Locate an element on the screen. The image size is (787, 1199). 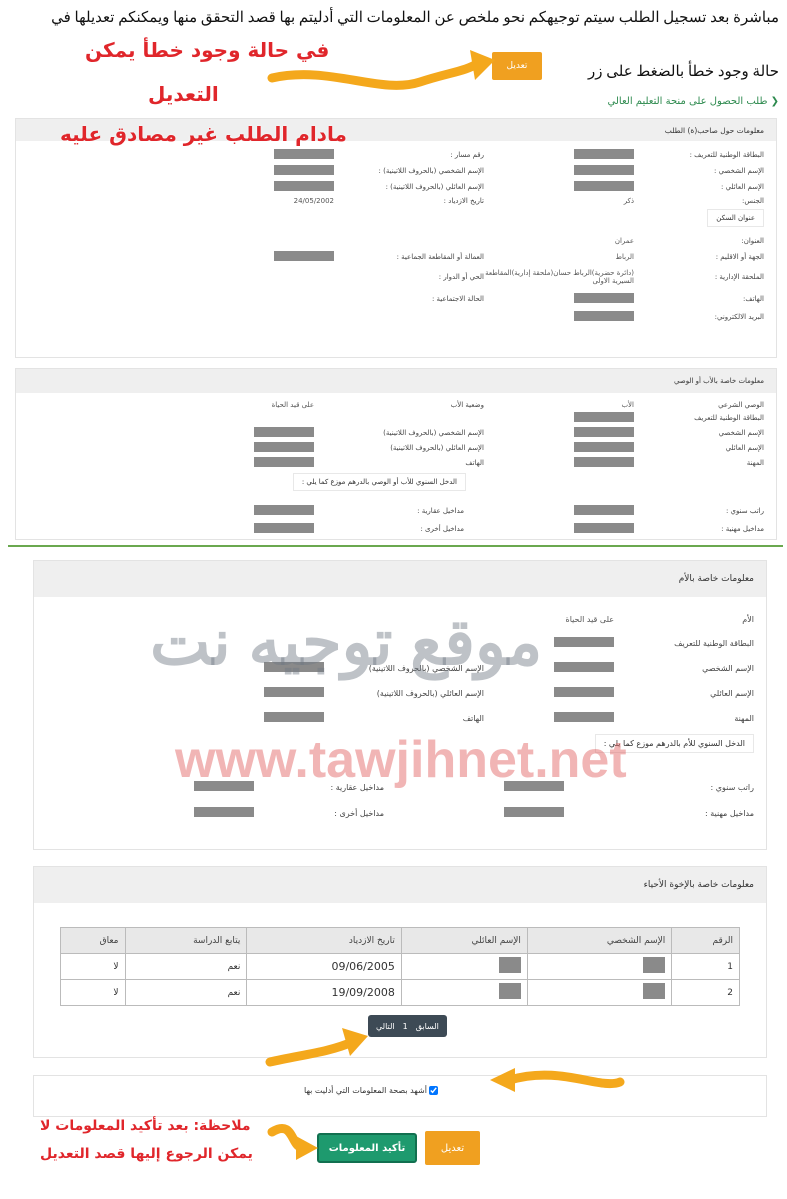
field-label: مداخيل عقارية : is located at coordinates (440, 511).